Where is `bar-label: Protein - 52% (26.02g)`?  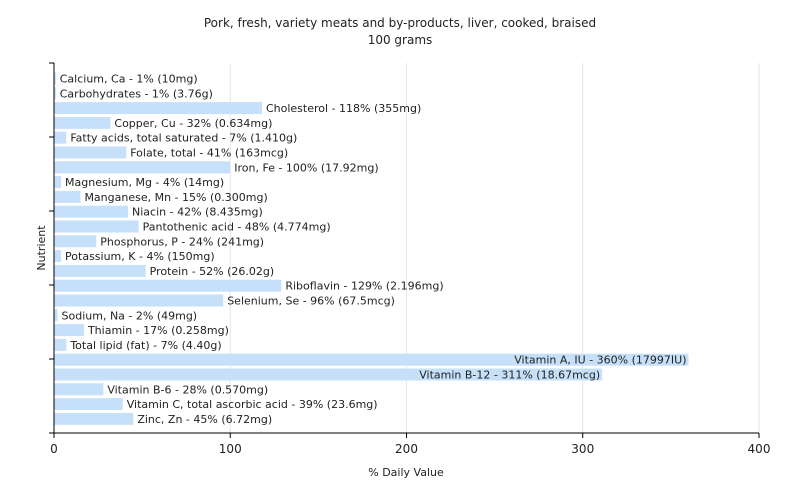 bar-label: Protein - 52% (26.02g) is located at coordinates (212, 271).